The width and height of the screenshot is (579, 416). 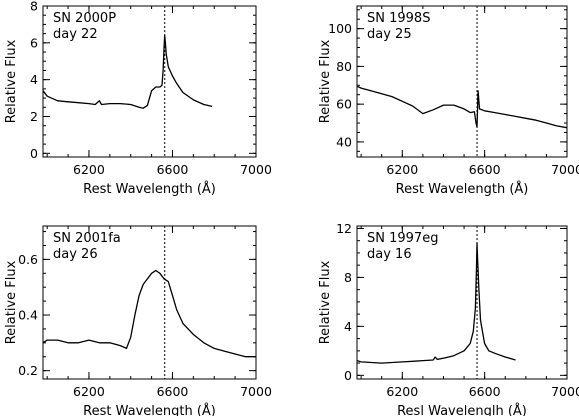 What do you see at coordinates (402, 238) in the screenshot?
I see `supernova-name: SN 1997eg` at bounding box center [402, 238].